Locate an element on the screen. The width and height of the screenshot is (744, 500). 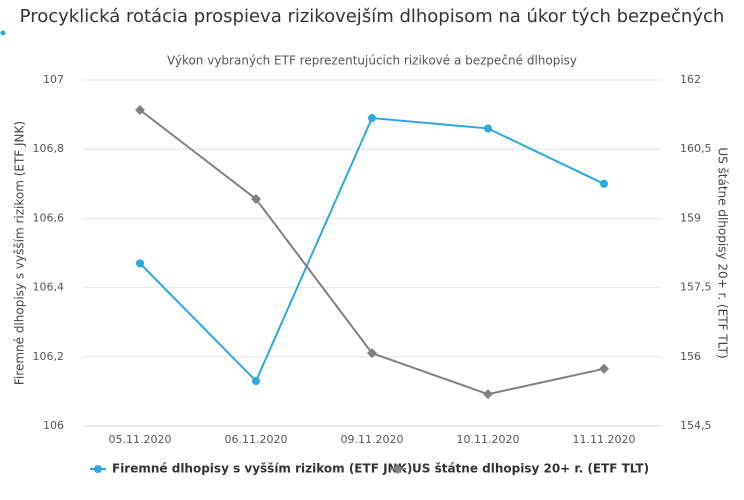
y2-tick-label: 156 is located at coordinates (690, 356).